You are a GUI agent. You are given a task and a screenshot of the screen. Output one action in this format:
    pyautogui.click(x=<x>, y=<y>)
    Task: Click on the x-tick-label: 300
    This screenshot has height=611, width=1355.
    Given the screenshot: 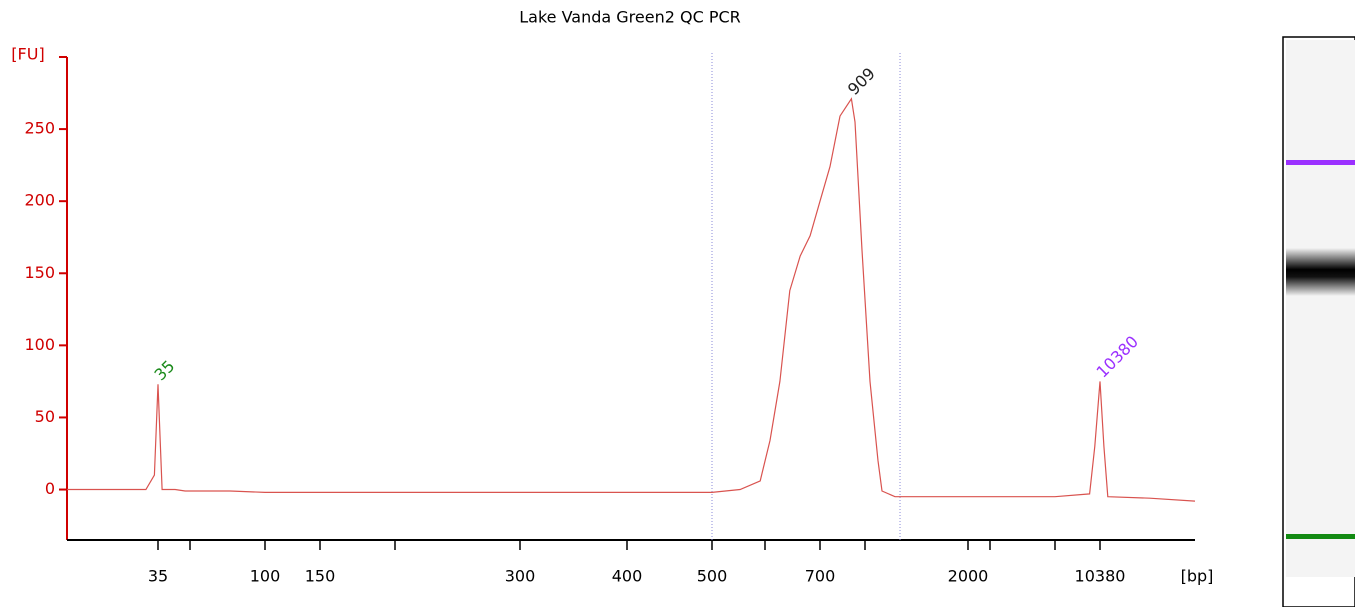 What is the action you would take?
    pyautogui.click(x=520, y=576)
    